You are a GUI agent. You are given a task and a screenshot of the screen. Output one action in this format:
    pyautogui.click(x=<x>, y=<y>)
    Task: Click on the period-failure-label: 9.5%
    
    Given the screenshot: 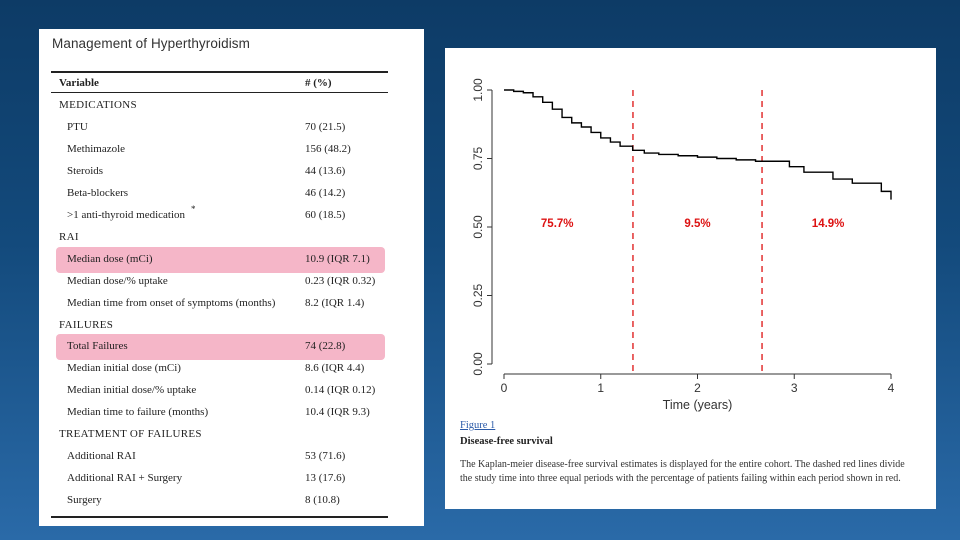 What is the action you would take?
    pyautogui.click(x=697, y=224)
    